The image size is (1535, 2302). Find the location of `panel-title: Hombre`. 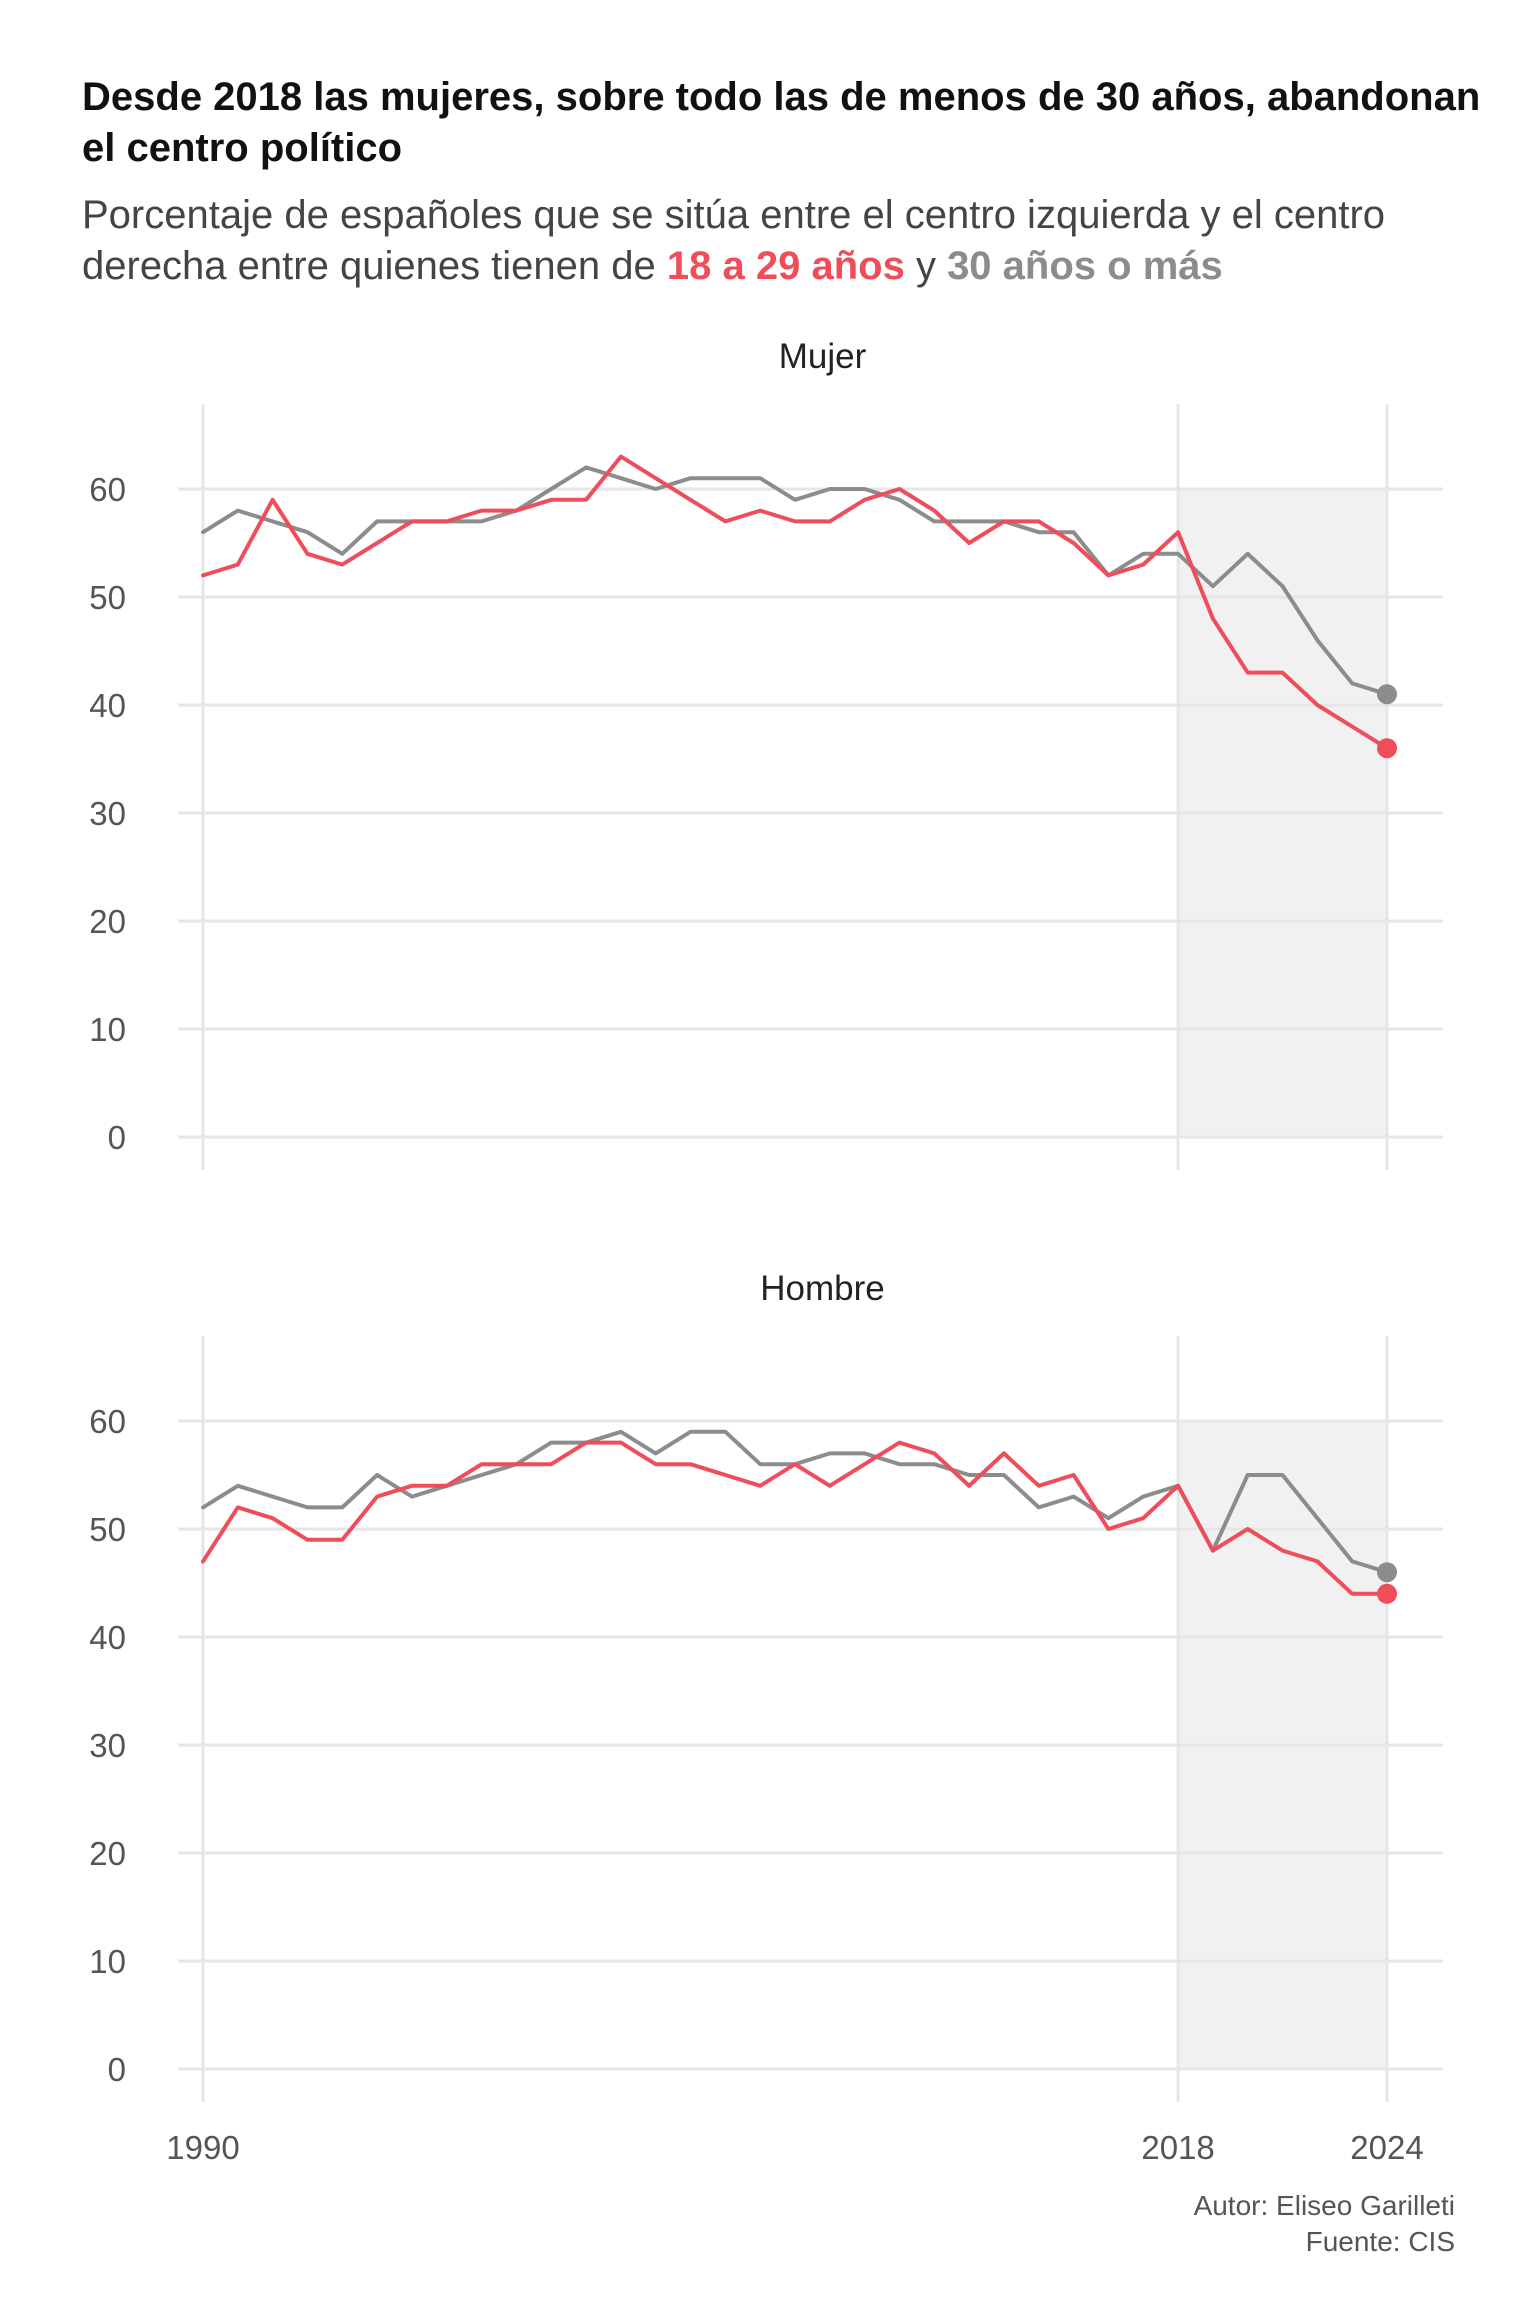

panel-title: Hombre is located at coordinates (822, 1288).